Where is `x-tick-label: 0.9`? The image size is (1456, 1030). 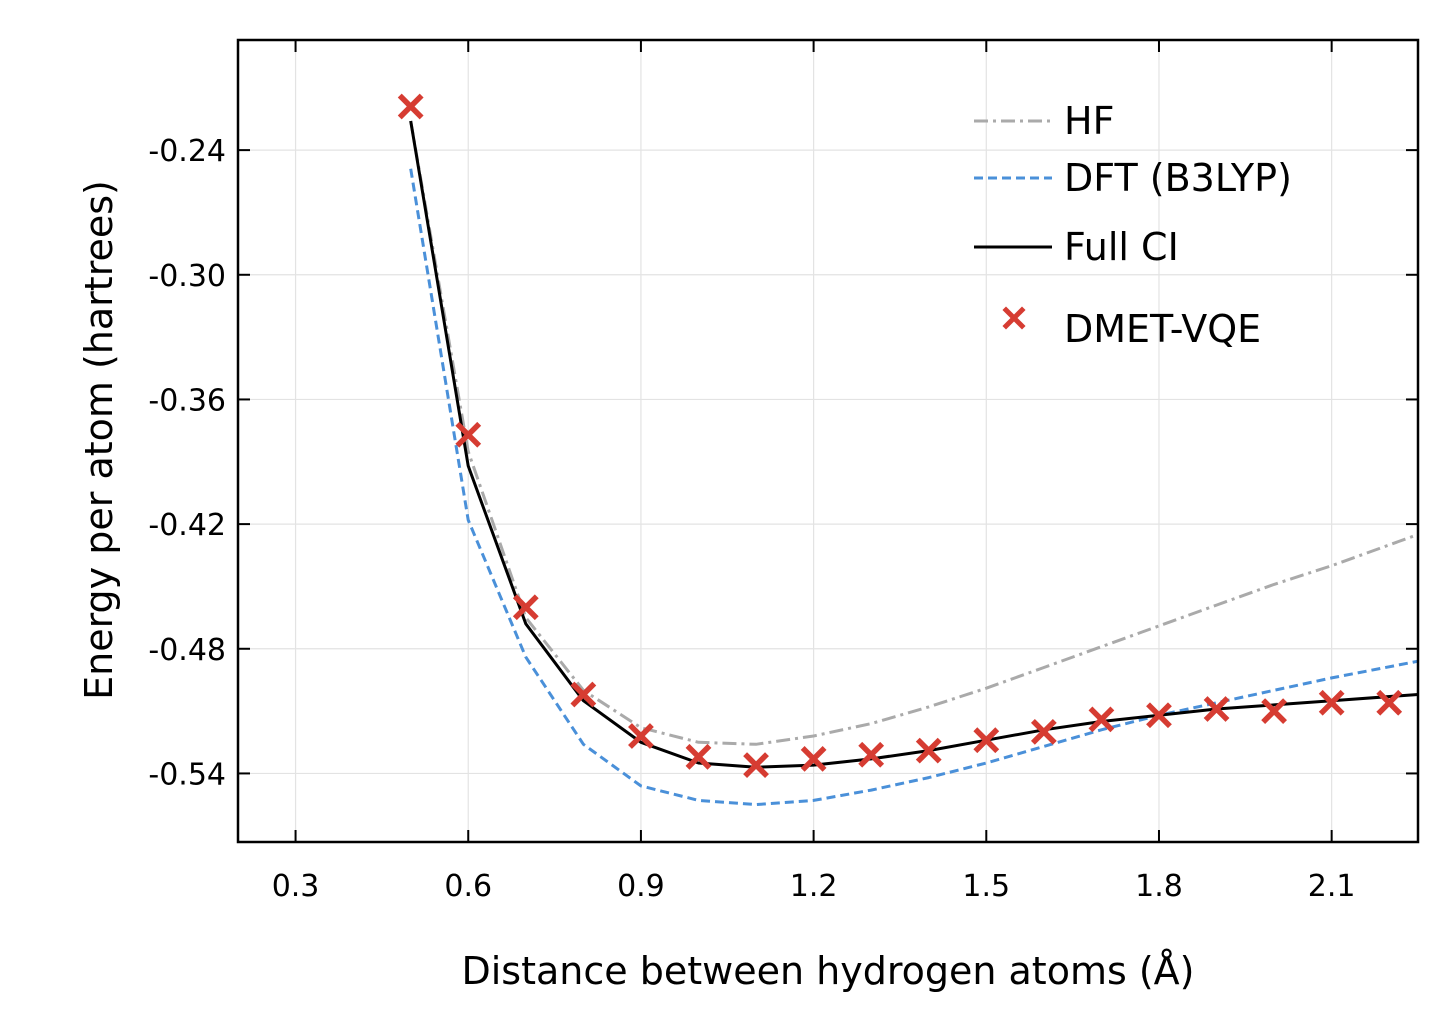
x-tick-label: 0.9 is located at coordinates (641, 886).